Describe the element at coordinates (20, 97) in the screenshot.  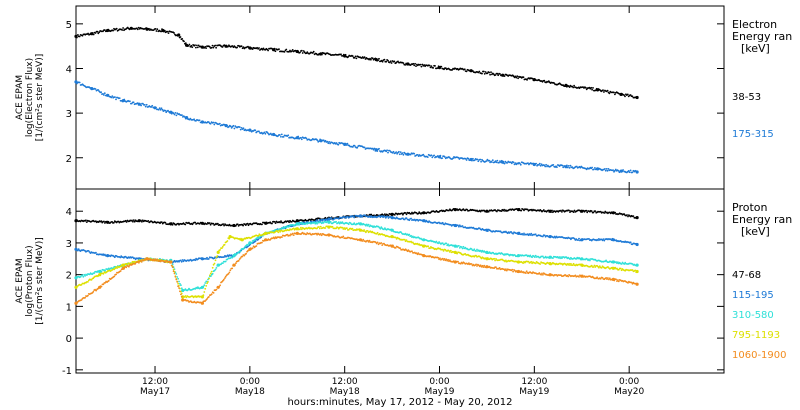
I see `y-axis-label: ACE EPAM` at that location.